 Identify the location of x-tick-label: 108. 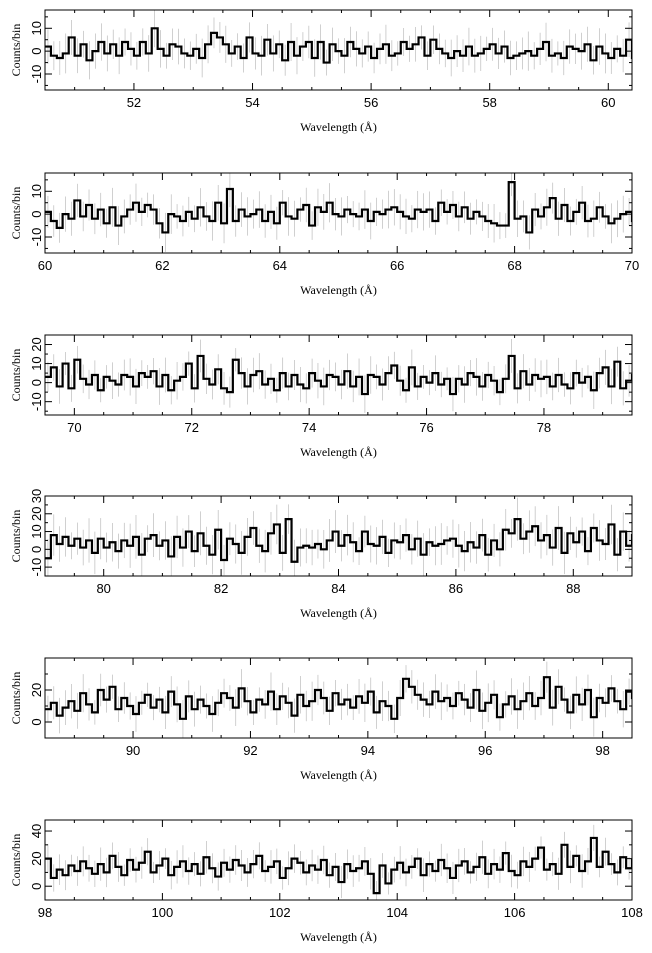
(632, 912).